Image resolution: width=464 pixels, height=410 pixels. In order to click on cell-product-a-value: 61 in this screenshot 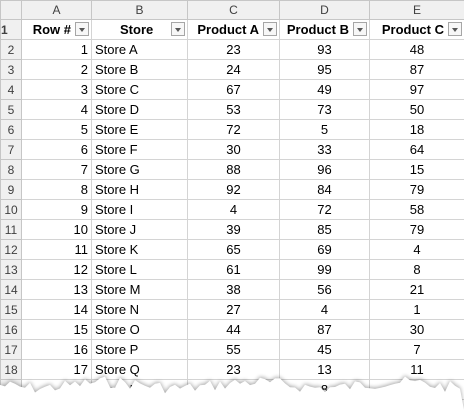, I will do `click(233, 269)`.